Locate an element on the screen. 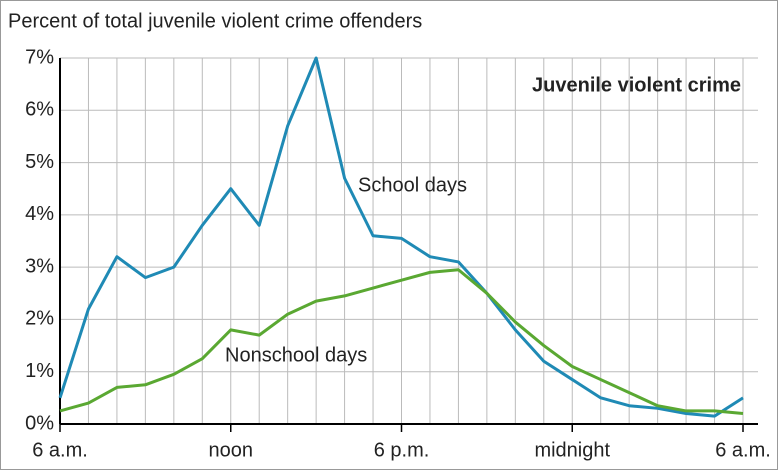  y-tick-label: 3% is located at coordinates (39, 266).